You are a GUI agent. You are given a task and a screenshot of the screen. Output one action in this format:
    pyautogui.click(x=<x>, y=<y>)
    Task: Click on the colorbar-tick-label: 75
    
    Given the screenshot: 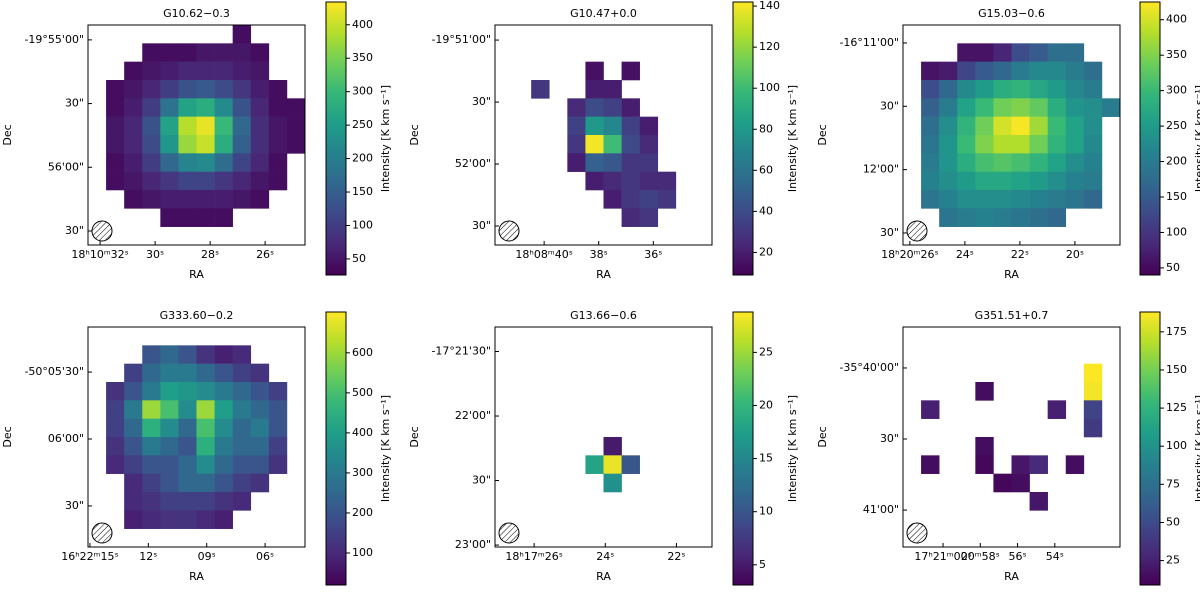 What is the action you would take?
    pyautogui.click(x=1173, y=483)
    